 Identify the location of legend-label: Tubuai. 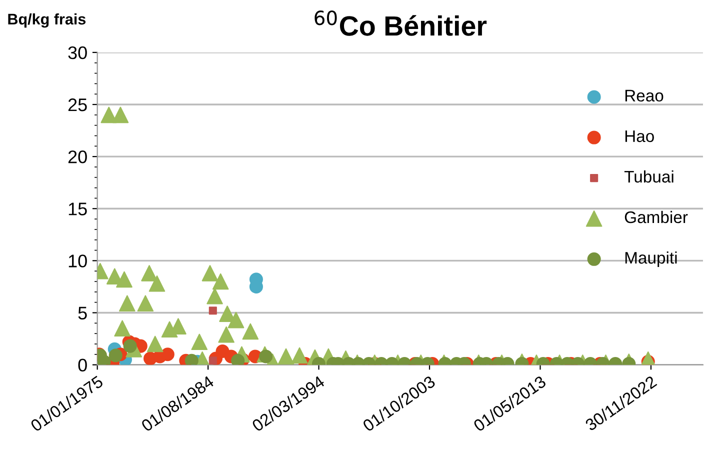
(649, 176).